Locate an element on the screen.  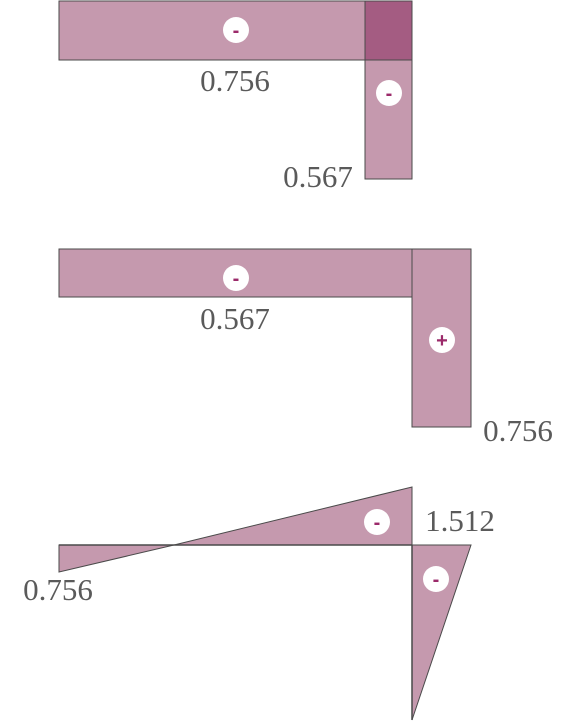
diagram-2-column-value: 0.756 is located at coordinates (518, 430).